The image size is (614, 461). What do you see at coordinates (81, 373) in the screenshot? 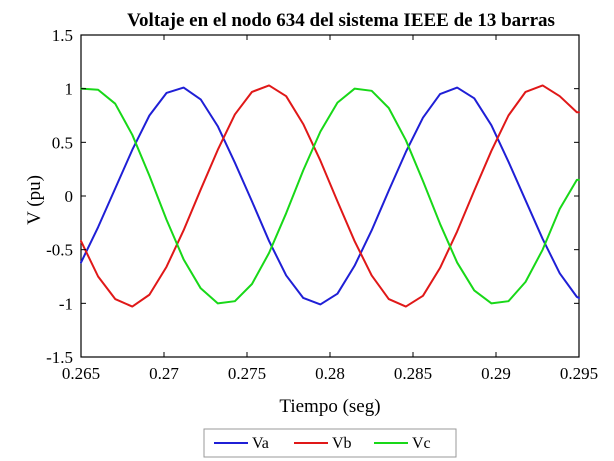
I see `x-tick-label: 0.265` at bounding box center [81, 373].